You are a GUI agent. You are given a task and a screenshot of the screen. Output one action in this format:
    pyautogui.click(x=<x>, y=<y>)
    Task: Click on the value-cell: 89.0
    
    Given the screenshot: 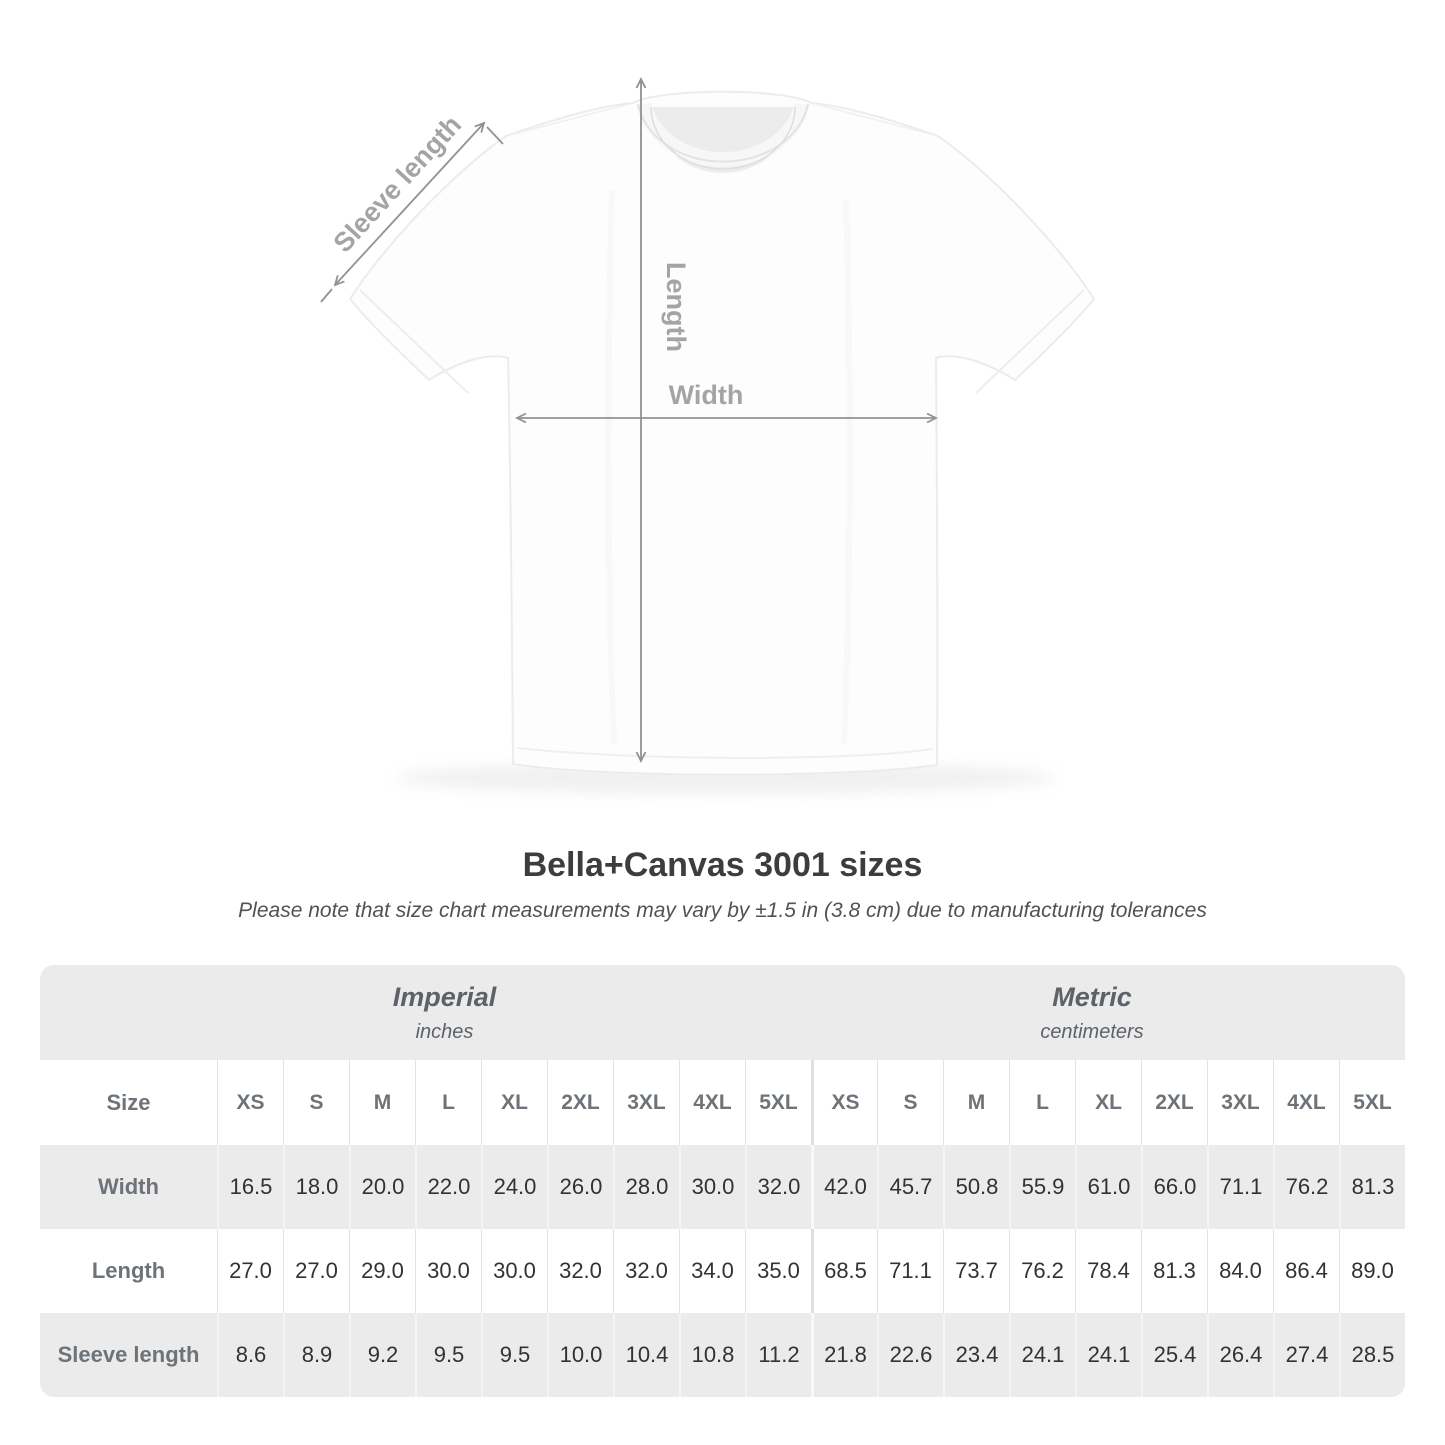 What is the action you would take?
    pyautogui.click(x=1372, y=1271)
    